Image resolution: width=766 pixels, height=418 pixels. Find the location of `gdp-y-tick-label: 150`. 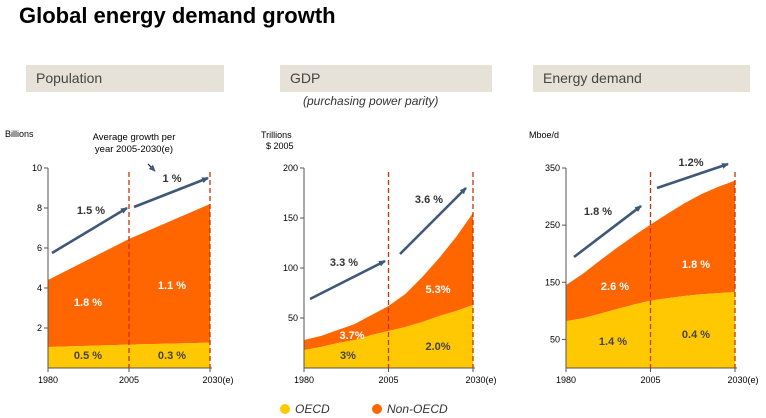

gdp-y-tick-label: 150 is located at coordinates (290, 218).